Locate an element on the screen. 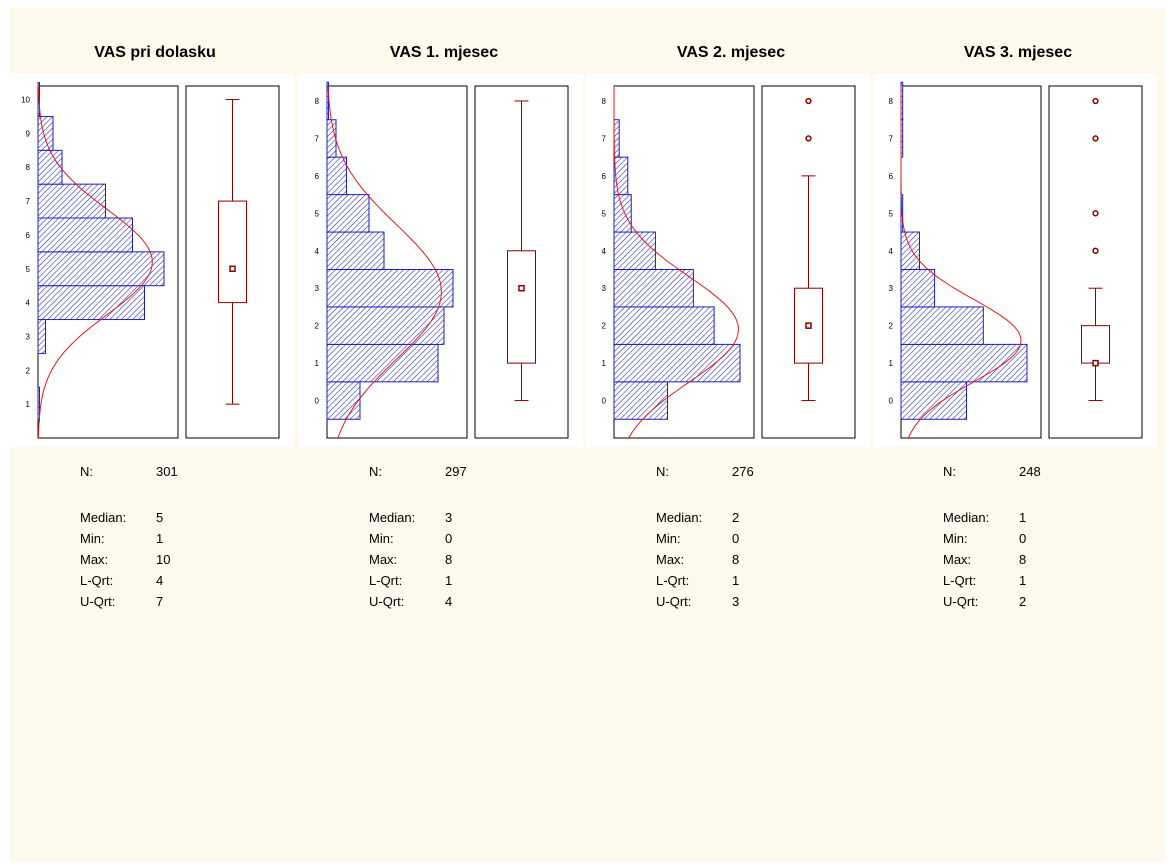 This screenshot has width=1168, height=867. chart-title: VAS 3. mjesec is located at coordinates (1018, 52).